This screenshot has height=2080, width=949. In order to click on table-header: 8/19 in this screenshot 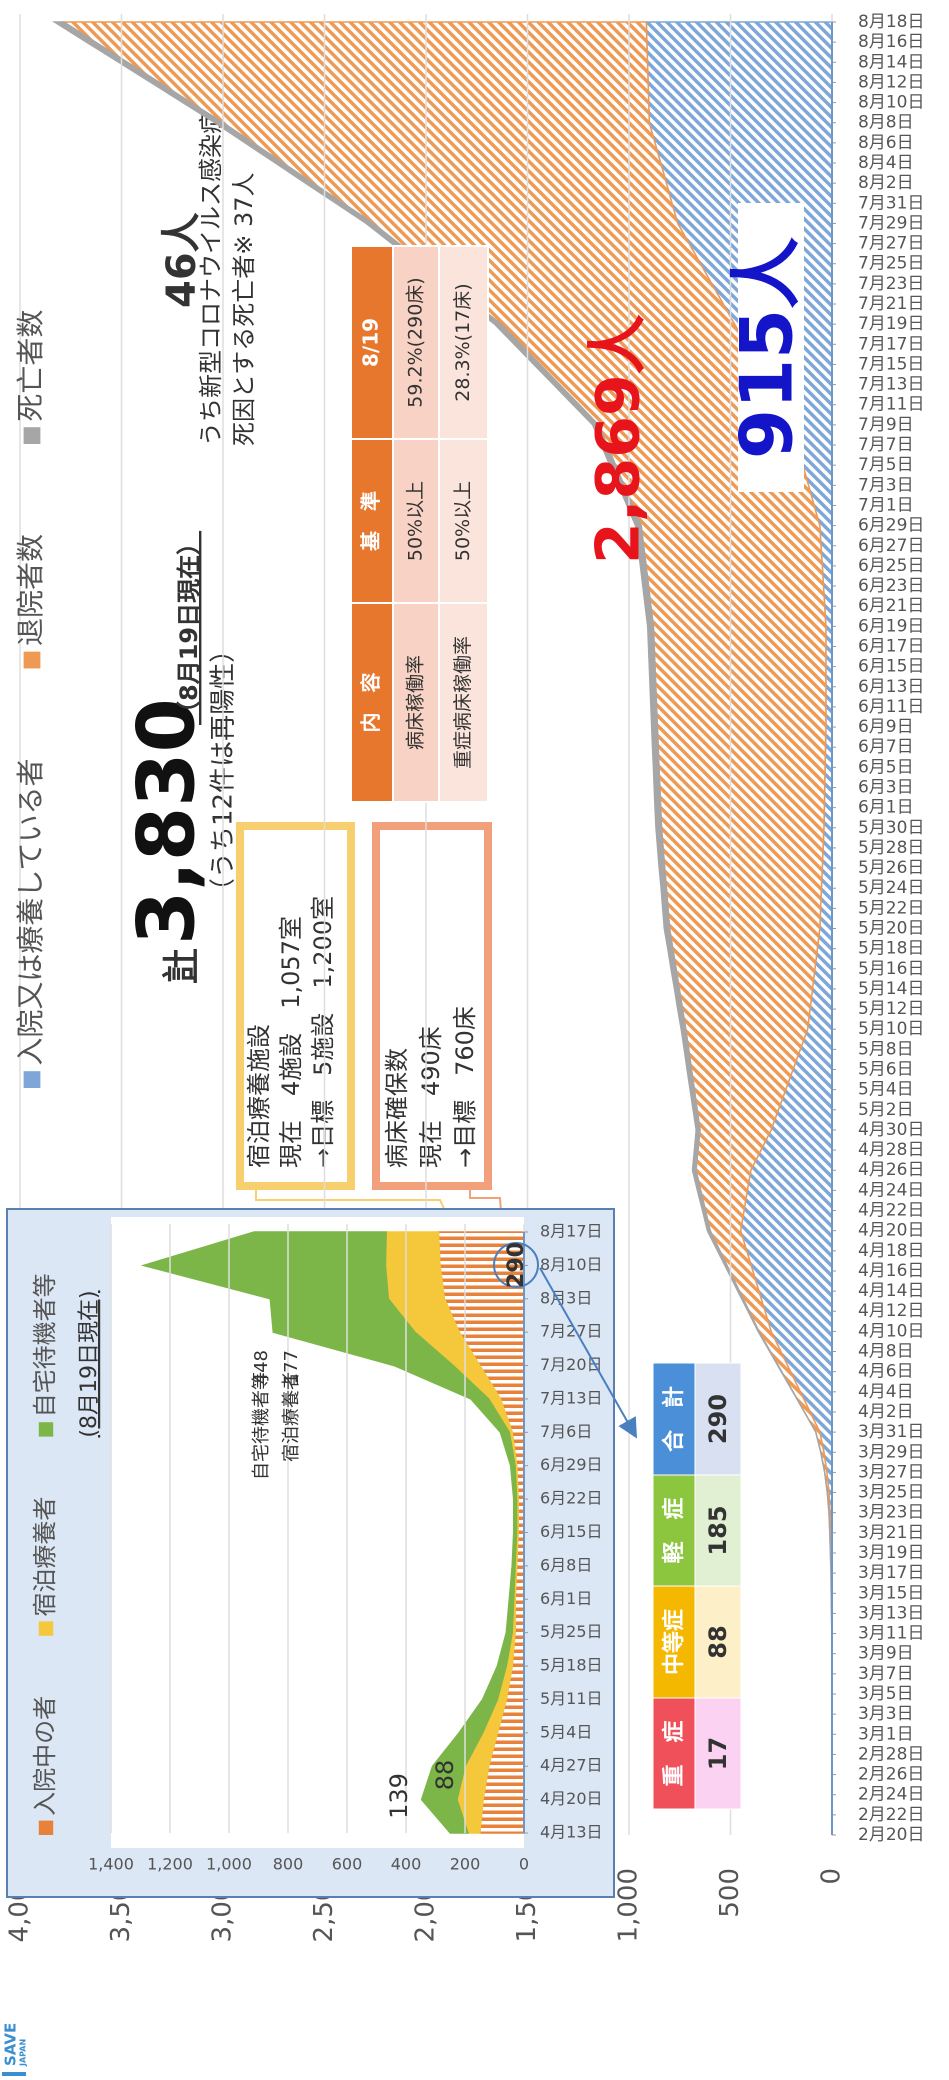, I will do `click(371, 342)`.